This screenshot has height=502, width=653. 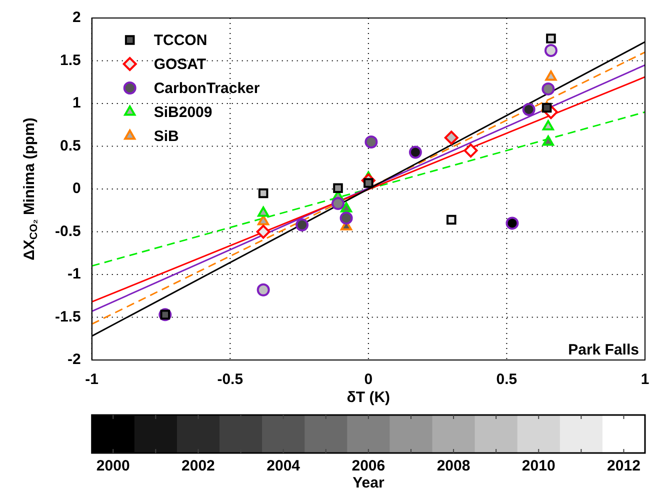 What do you see at coordinates (167, 137) in the screenshot?
I see `legend-label: SiB` at bounding box center [167, 137].